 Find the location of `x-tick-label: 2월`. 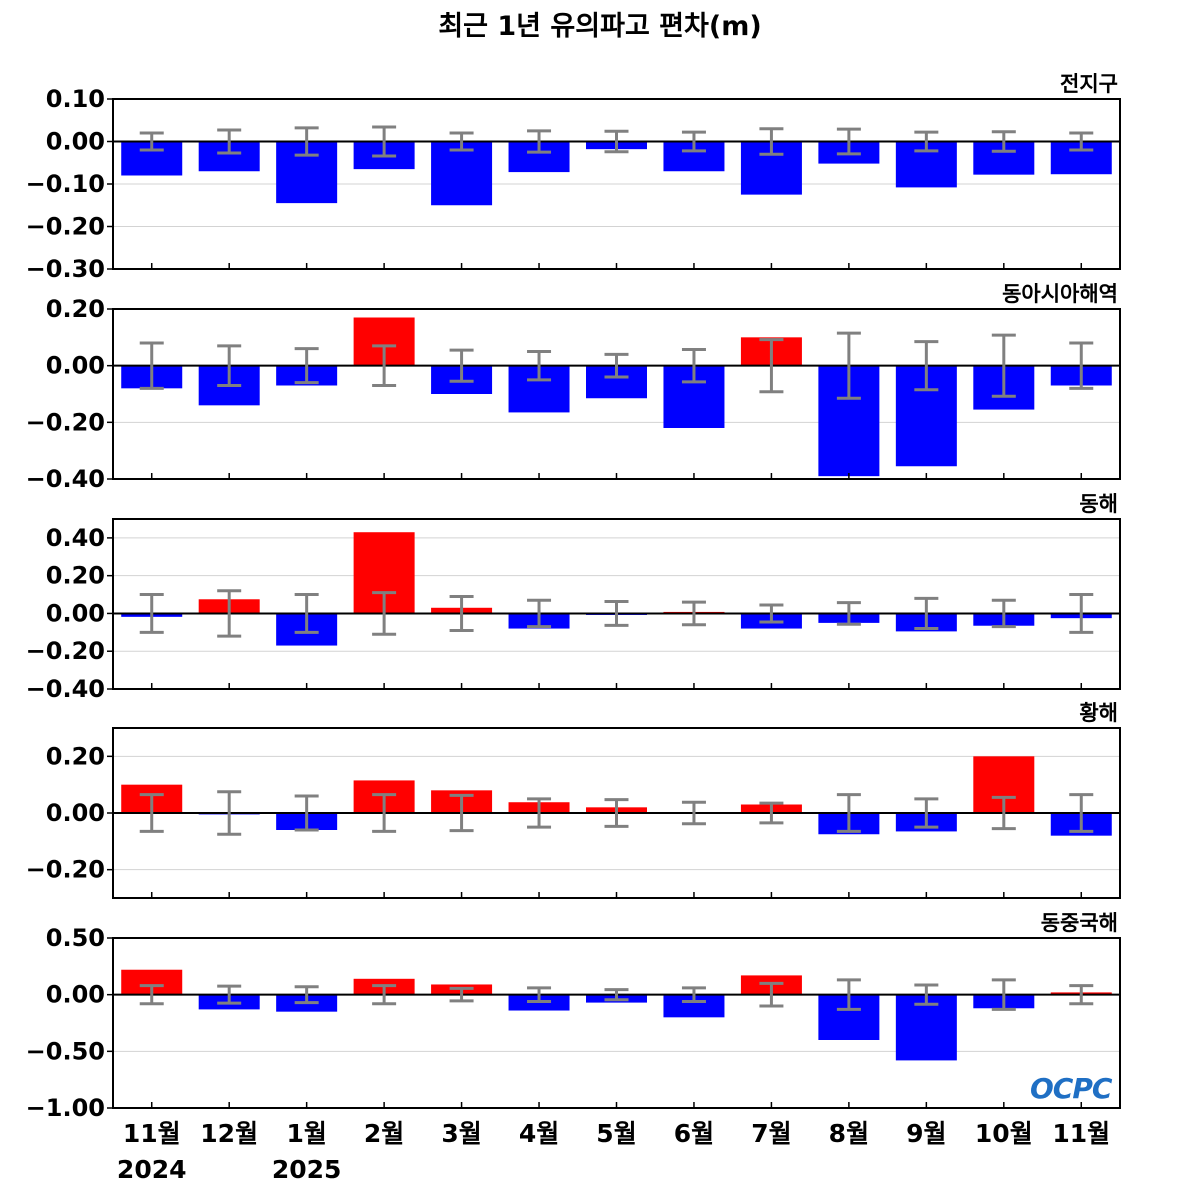

x-tick-label: 2월 is located at coordinates (384, 1133).